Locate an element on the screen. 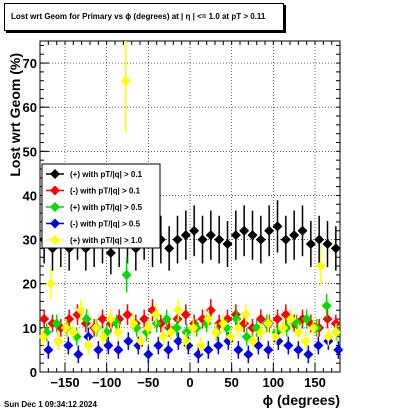  y-tick-label: 30 is located at coordinates (30, 240).